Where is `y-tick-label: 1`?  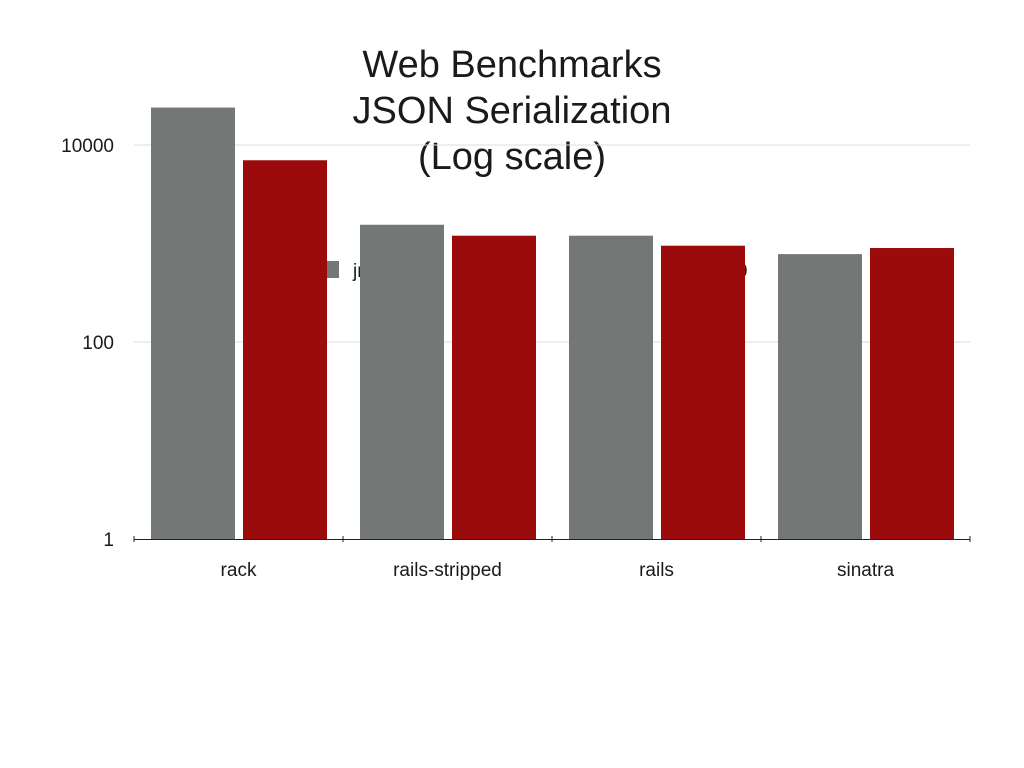 y-tick-label: 1 is located at coordinates (108, 540).